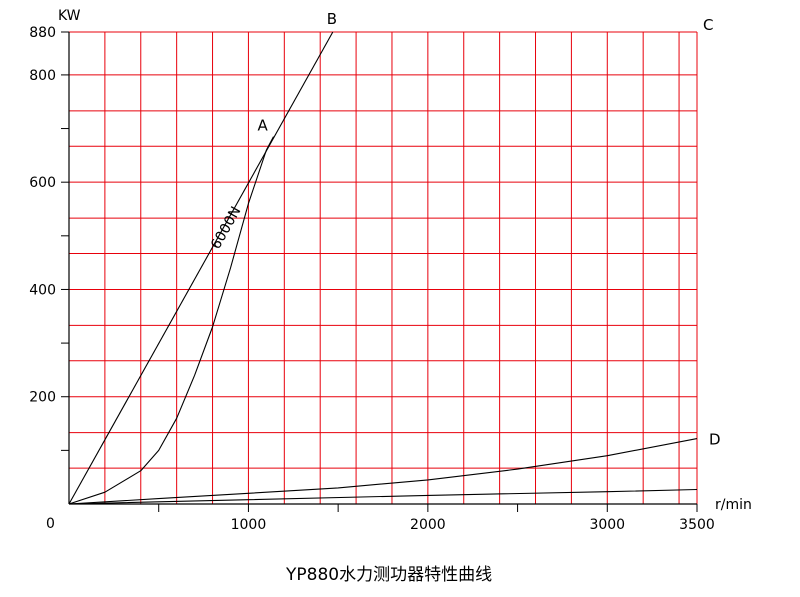 The width and height of the screenshot is (800, 597). I want to click on annotation-b: B, so click(332, 19).